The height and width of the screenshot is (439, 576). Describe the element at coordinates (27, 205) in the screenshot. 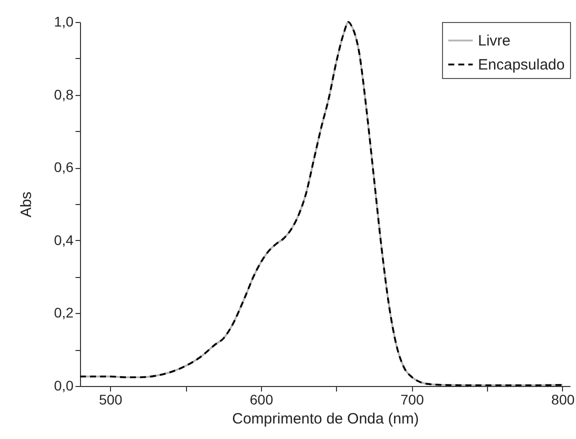

I see `y-axis-title: Abs` at that location.